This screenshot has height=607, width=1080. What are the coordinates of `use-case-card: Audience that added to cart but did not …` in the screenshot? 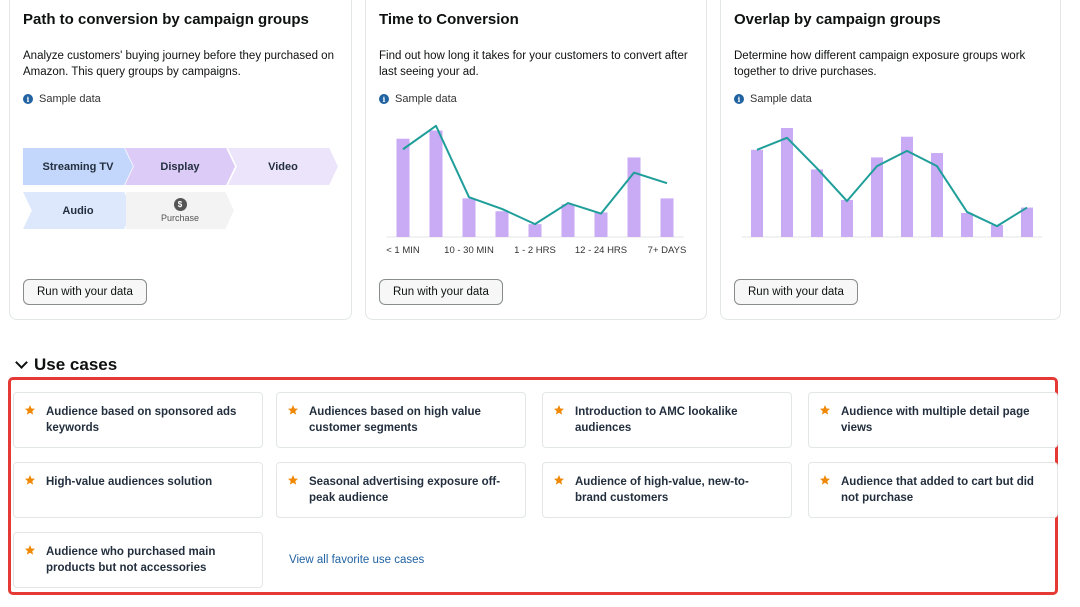 It's located at (933, 490).